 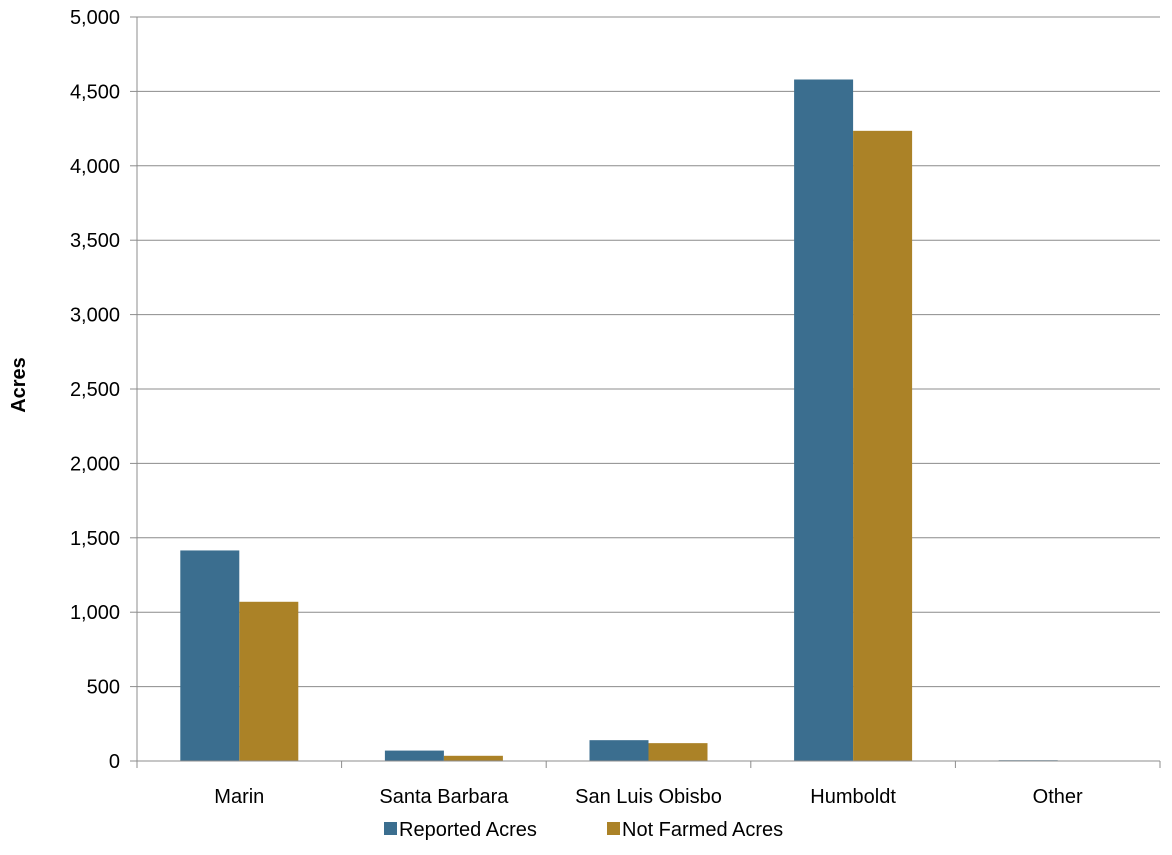 I want to click on y-tick-label: 3,500, so click(x=95, y=241).